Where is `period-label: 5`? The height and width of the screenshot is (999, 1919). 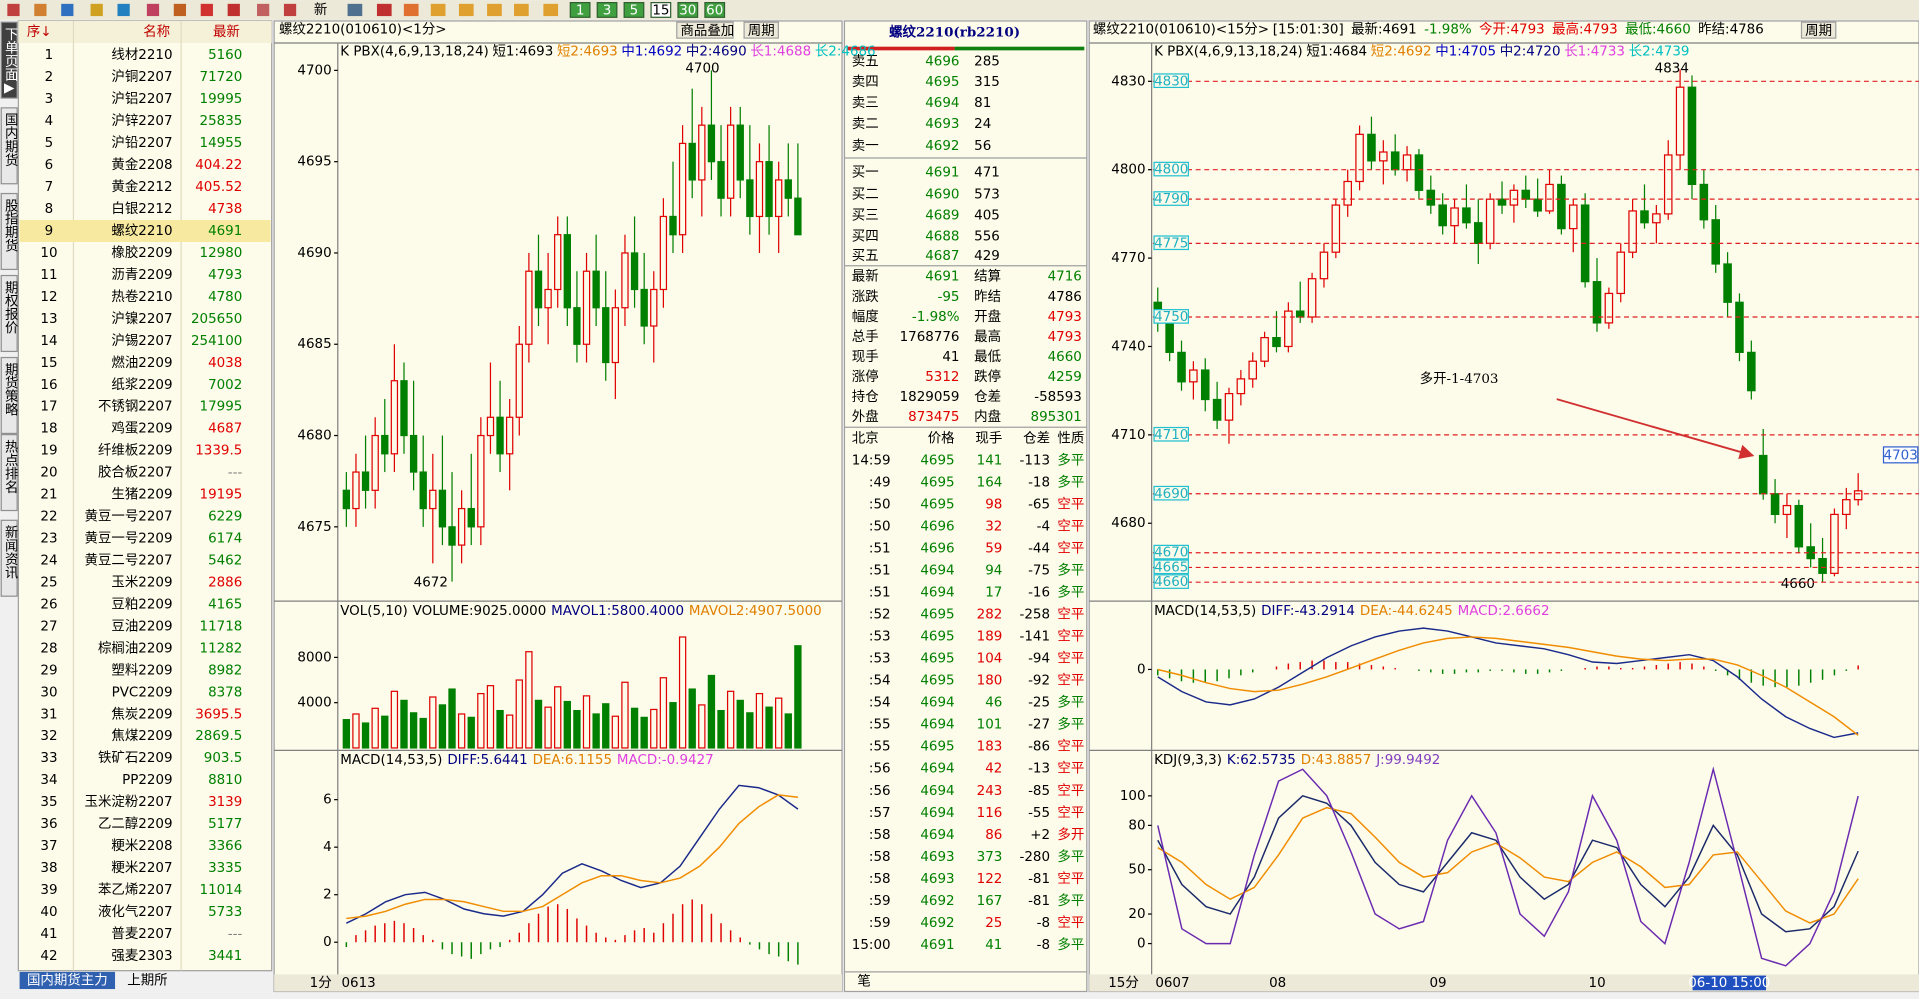
period-label: 5 is located at coordinates (634, 11).